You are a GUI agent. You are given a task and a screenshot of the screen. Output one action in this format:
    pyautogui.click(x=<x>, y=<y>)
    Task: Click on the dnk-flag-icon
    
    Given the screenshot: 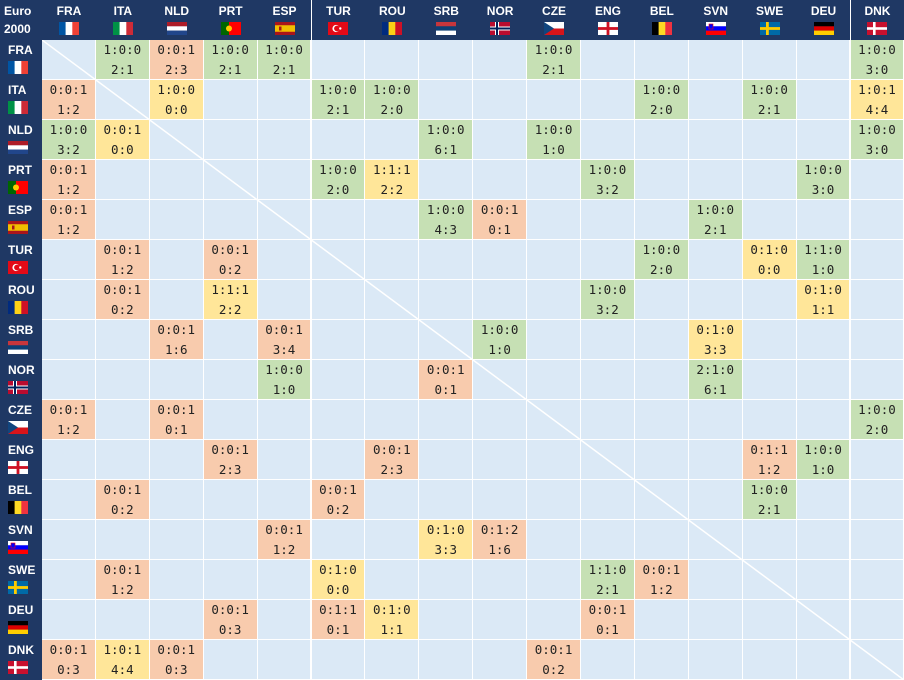 What is the action you would take?
    pyautogui.click(x=18, y=667)
    